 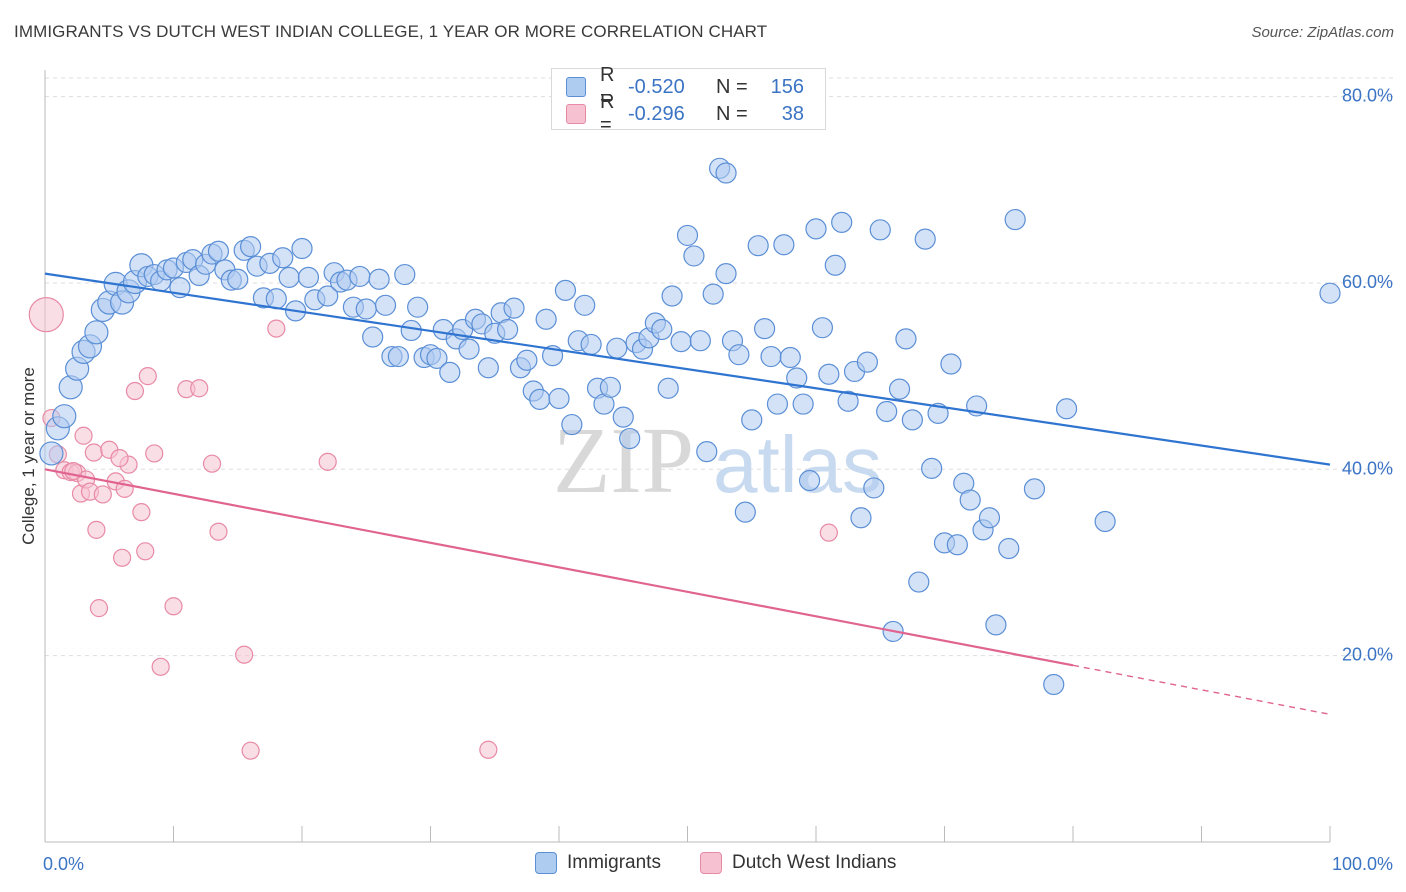 I want to click on legend-row-immigrants: R = -0.520 N = 156, so click(x=685, y=86).